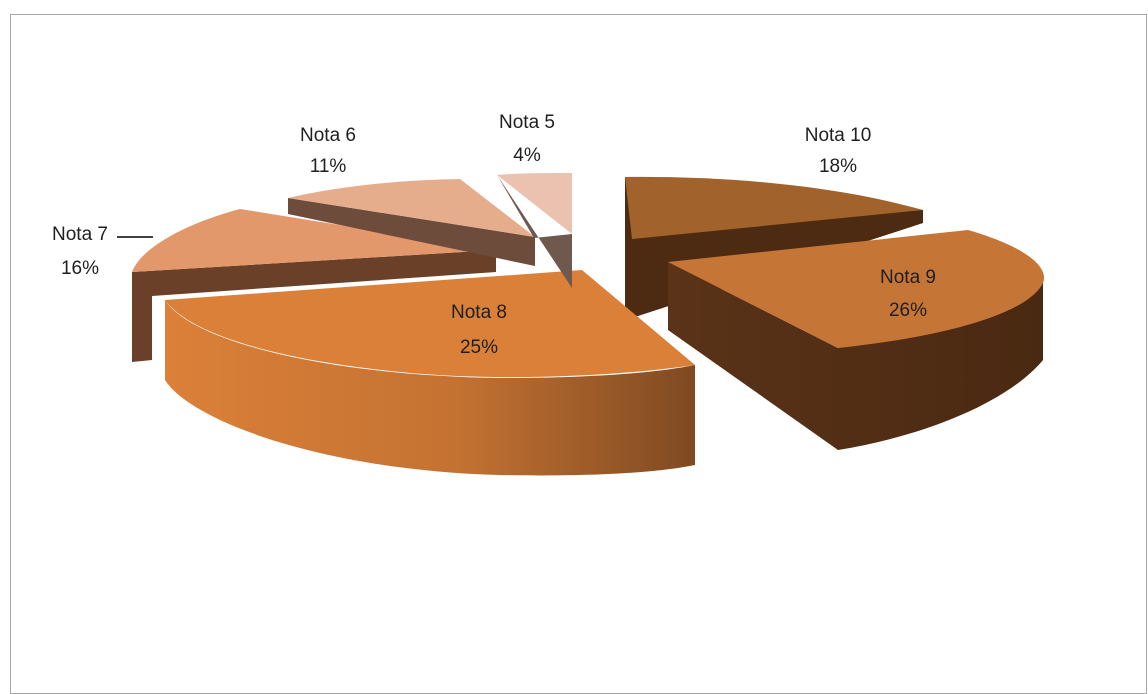 The width and height of the screenshot is (1148, 694). Describe the element at coordinates (328, 135) in the screenshot. I see `category-label: Nota 6` at that location.